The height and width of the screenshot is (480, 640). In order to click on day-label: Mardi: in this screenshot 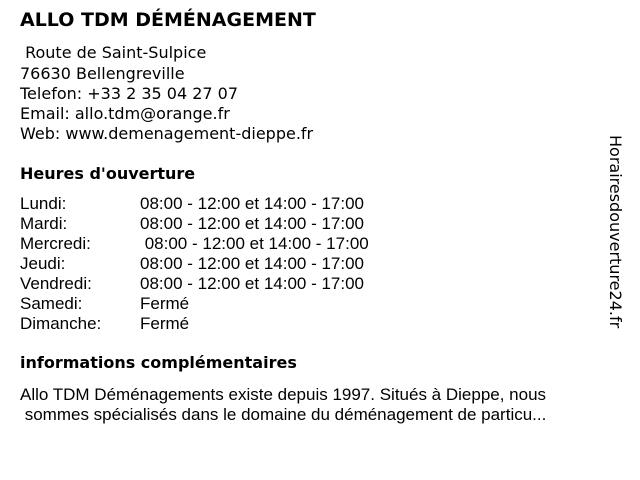, I will do `click(44, 223)`.